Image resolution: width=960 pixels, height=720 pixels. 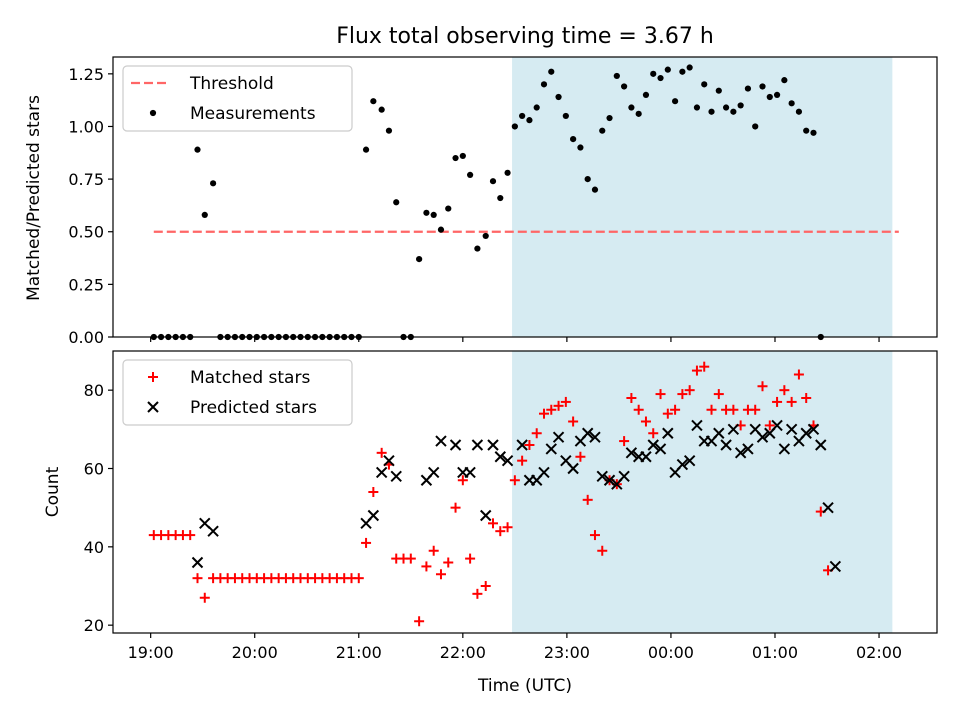 What do you see at coordinates (237, 392) in the screenshot?
I see `legend: Matched stars Predicted stars` at bounding box center [237, 392].